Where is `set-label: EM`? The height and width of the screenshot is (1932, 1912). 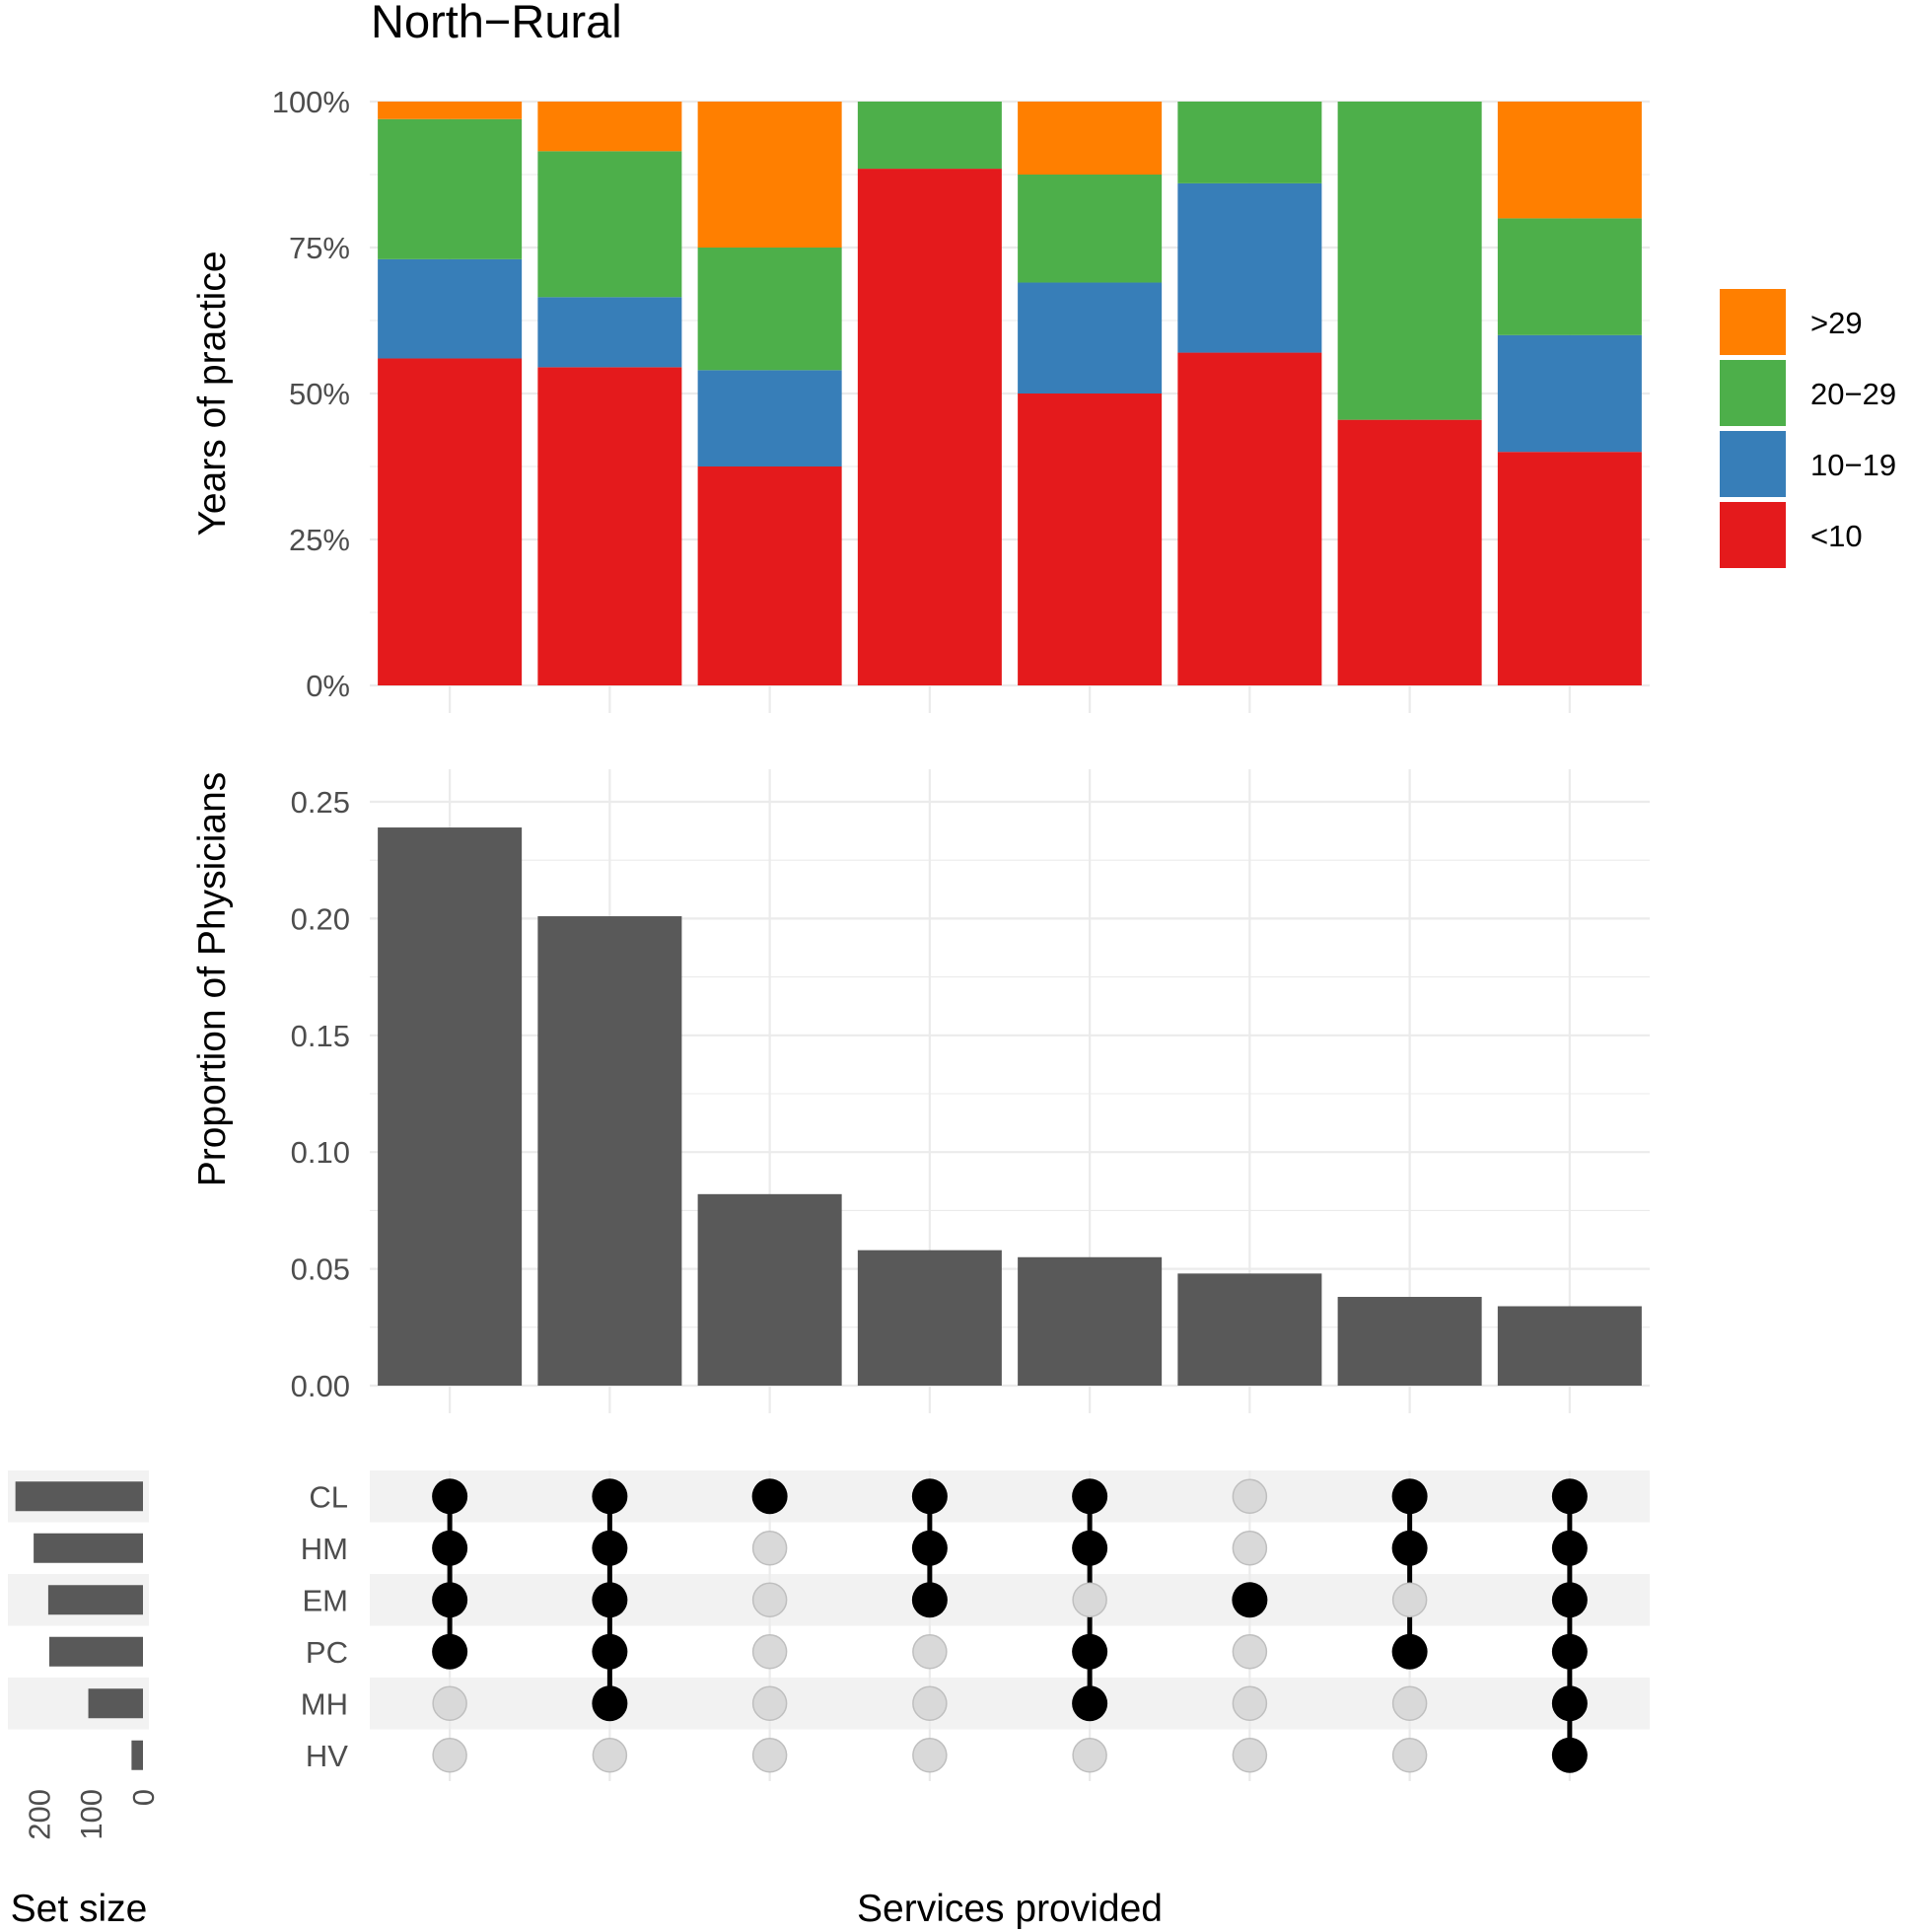
set-label: EM is located at coordinates (326, 1600).